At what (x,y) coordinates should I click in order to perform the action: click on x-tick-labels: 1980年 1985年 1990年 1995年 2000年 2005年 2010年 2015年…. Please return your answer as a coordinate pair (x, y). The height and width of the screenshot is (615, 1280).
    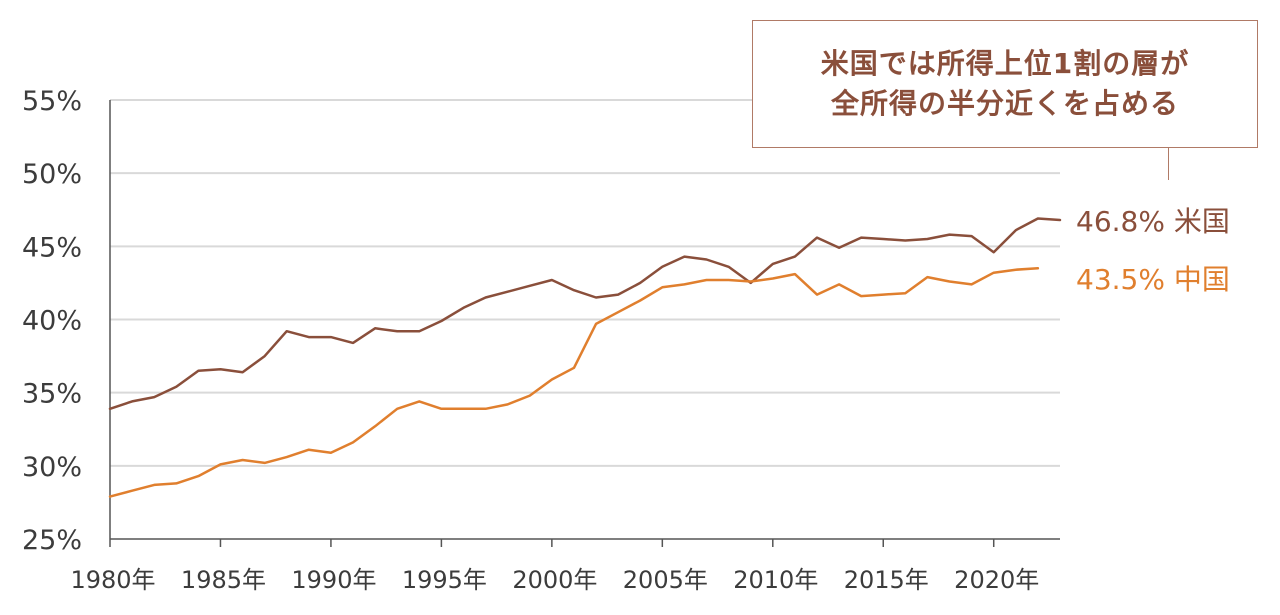
    Looking at the image, I should click on (554, 580).